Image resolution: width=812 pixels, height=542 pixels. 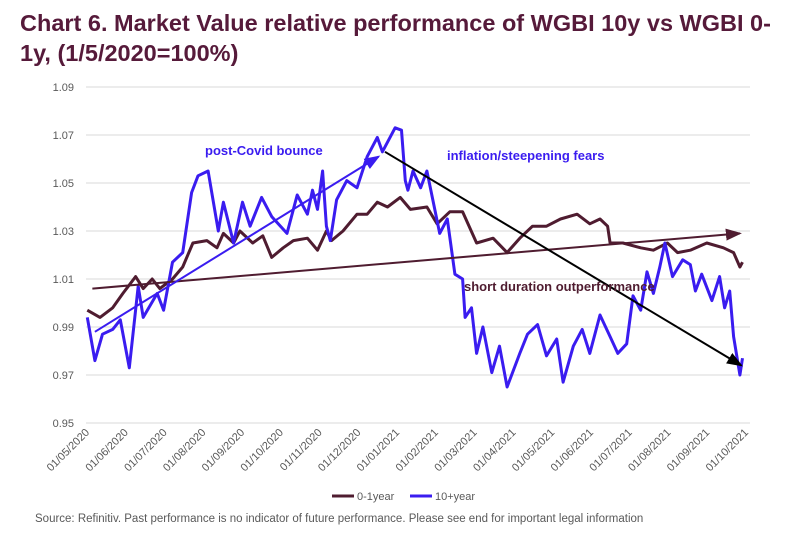 I want to click on legend-label-0-1year: 0-1year, so click(x=376, y=497).